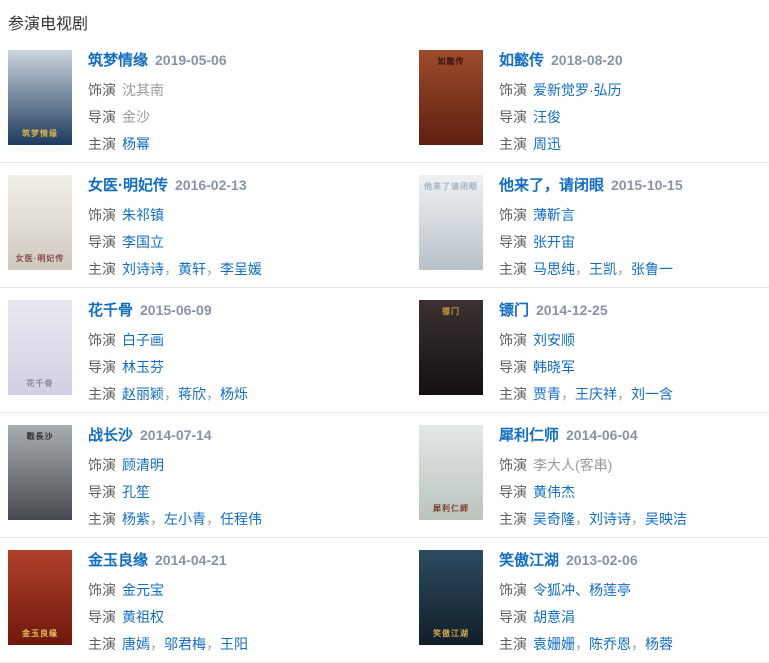 The width and height of the screenshot is (769, 663). Describe the element at coordinates (572, 310) in the screenshot. I see `release-date: 2014-12-25` at that location.